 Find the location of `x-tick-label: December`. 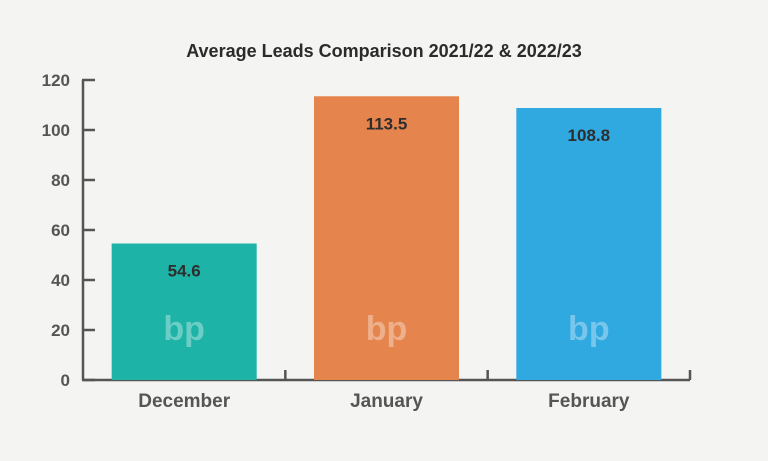

x-tick-label: December is located at coordinates (184, 401).